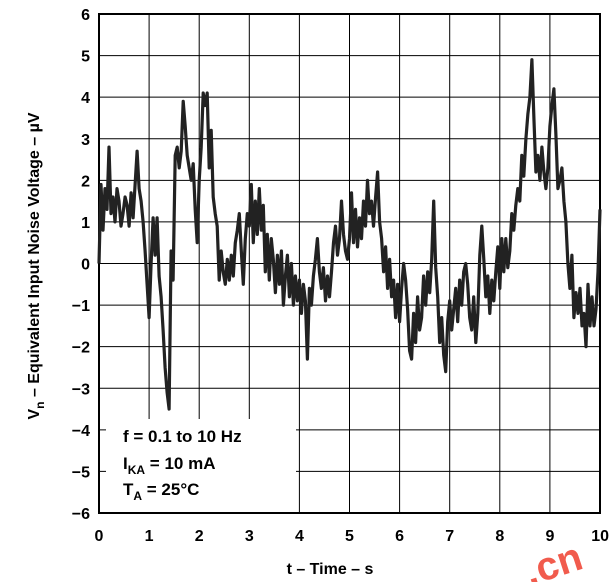 The image size is (611, 582). I want to click on y-tick-label: 2, so click(85, 181).